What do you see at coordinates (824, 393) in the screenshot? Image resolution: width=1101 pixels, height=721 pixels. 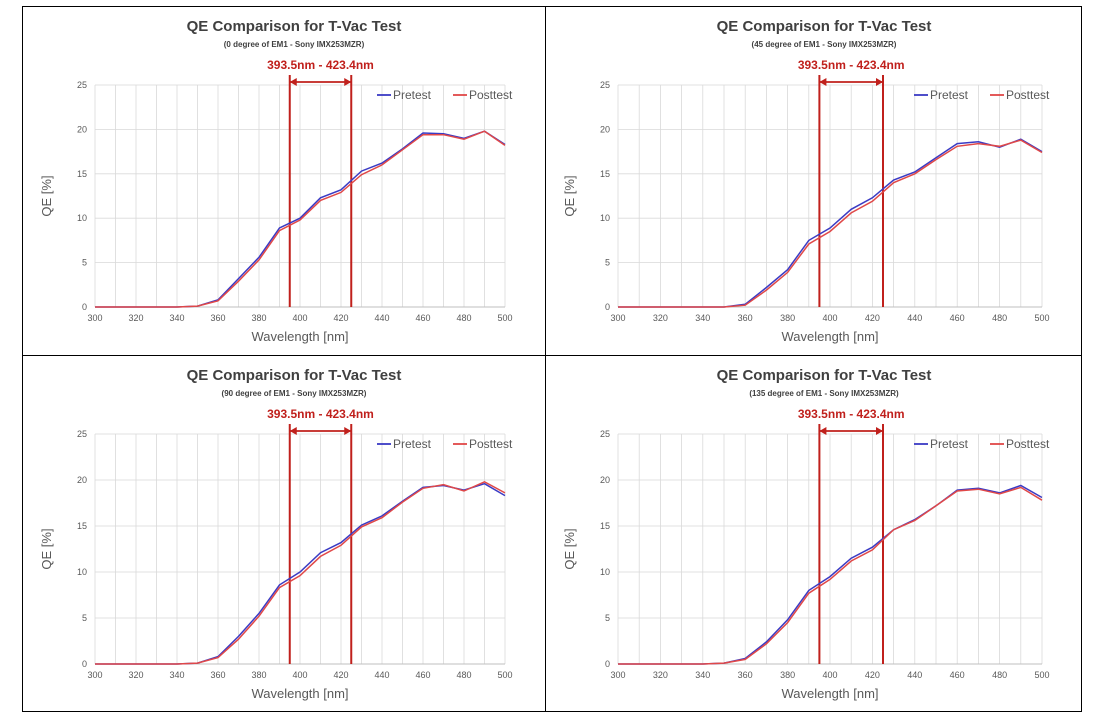 I see `chart-subtitle: (135 degree of EM1 - Sony IMX253MZR)` at bounding box center [824, 393].